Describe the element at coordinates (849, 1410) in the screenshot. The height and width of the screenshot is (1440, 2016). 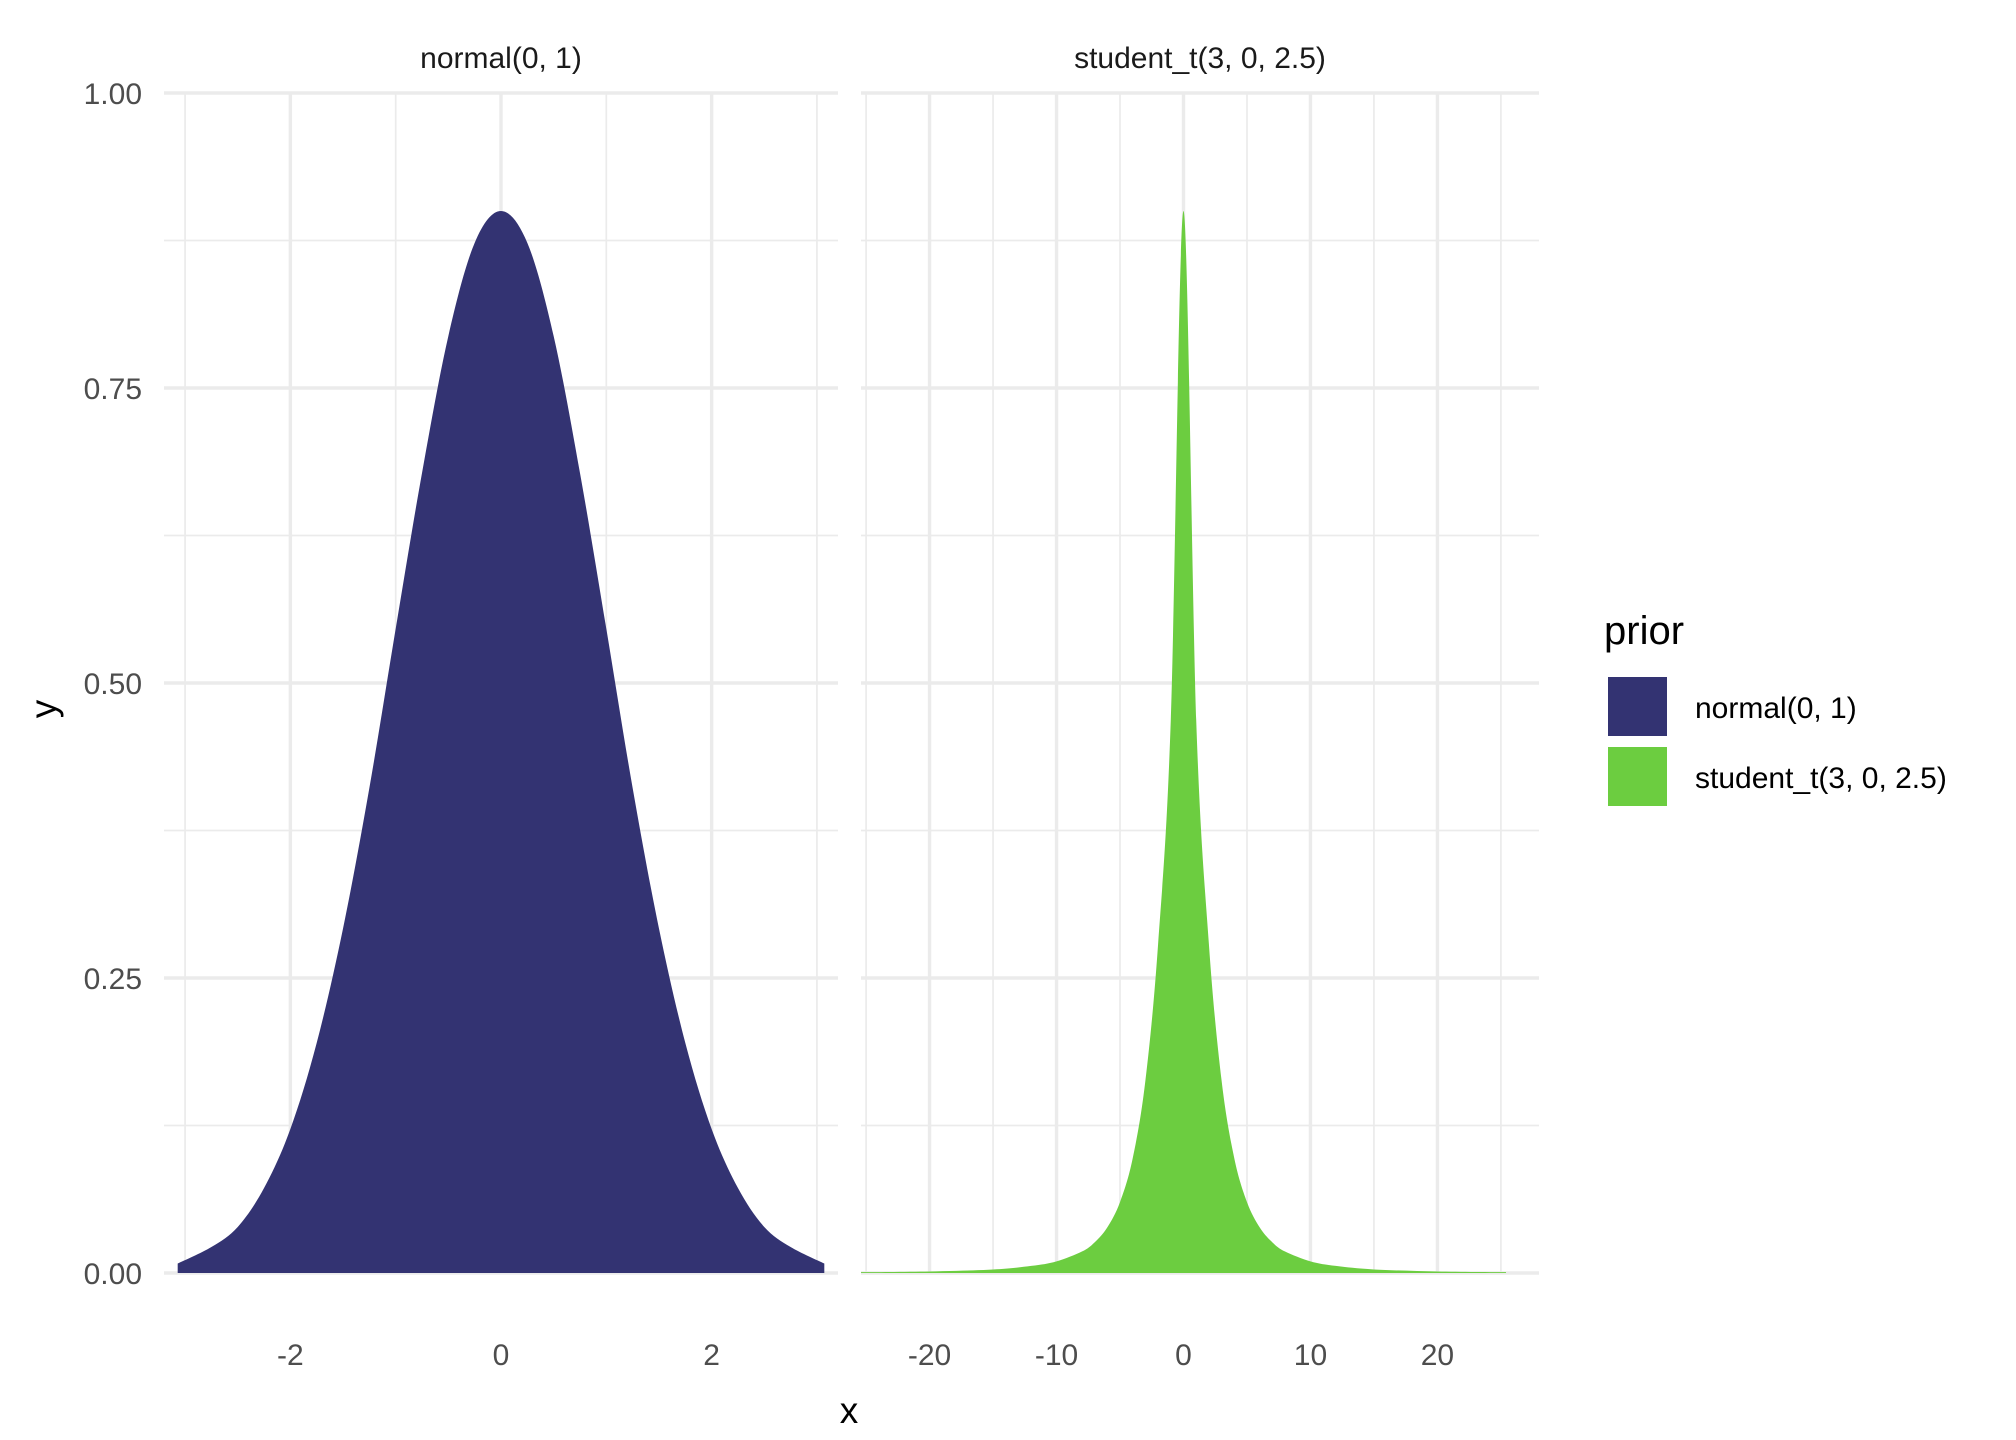
I see `x-axis-title: x` at that location.